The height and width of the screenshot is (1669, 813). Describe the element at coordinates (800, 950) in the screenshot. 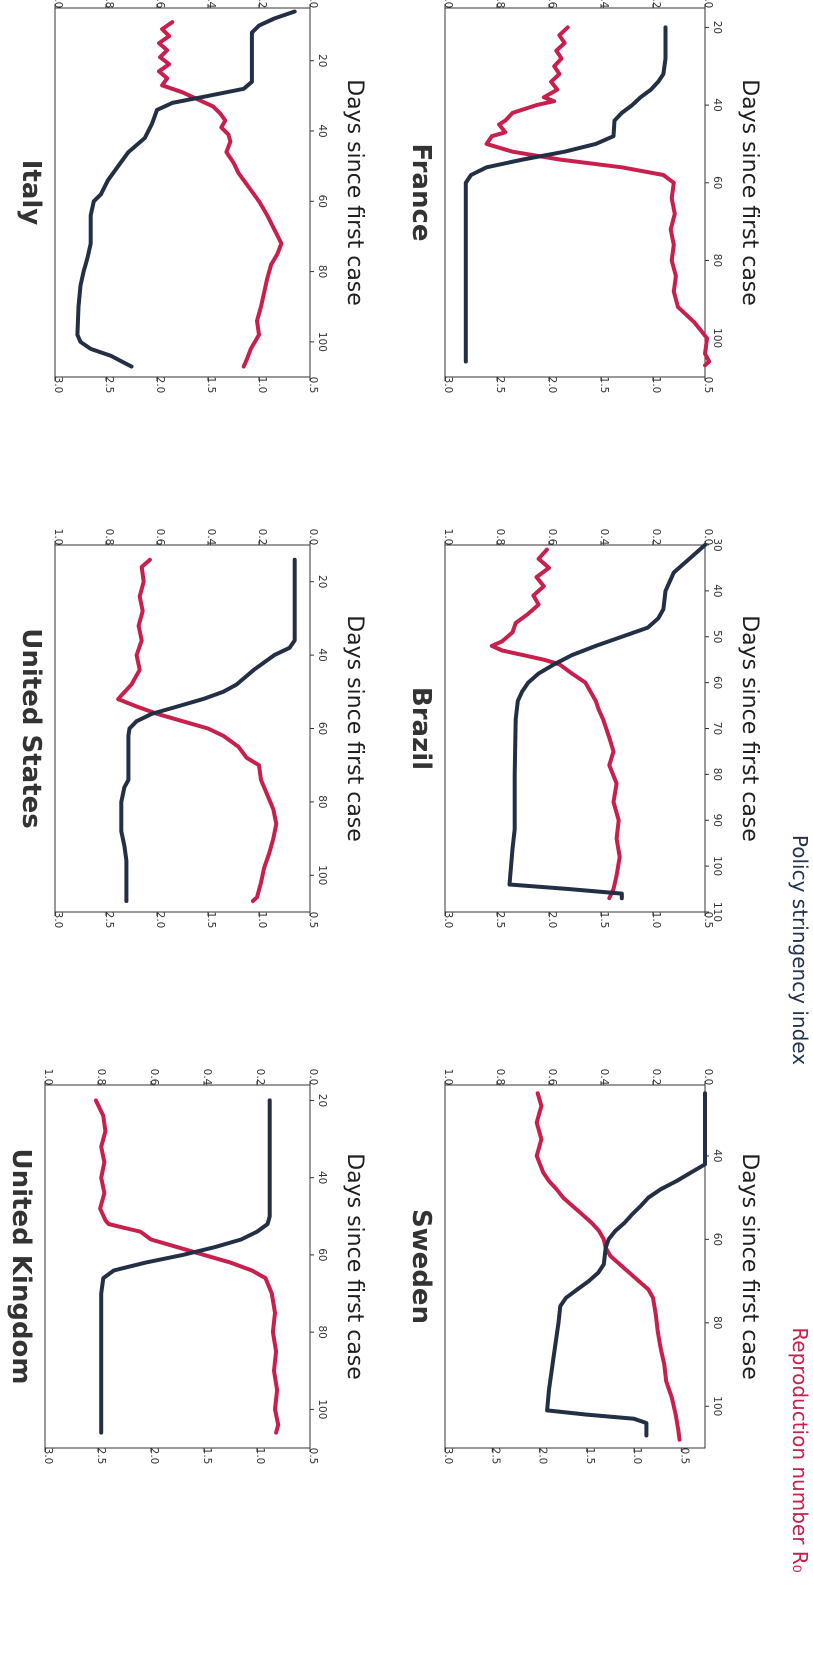

I see `right-axis-label: Policy stringency index` at that location.